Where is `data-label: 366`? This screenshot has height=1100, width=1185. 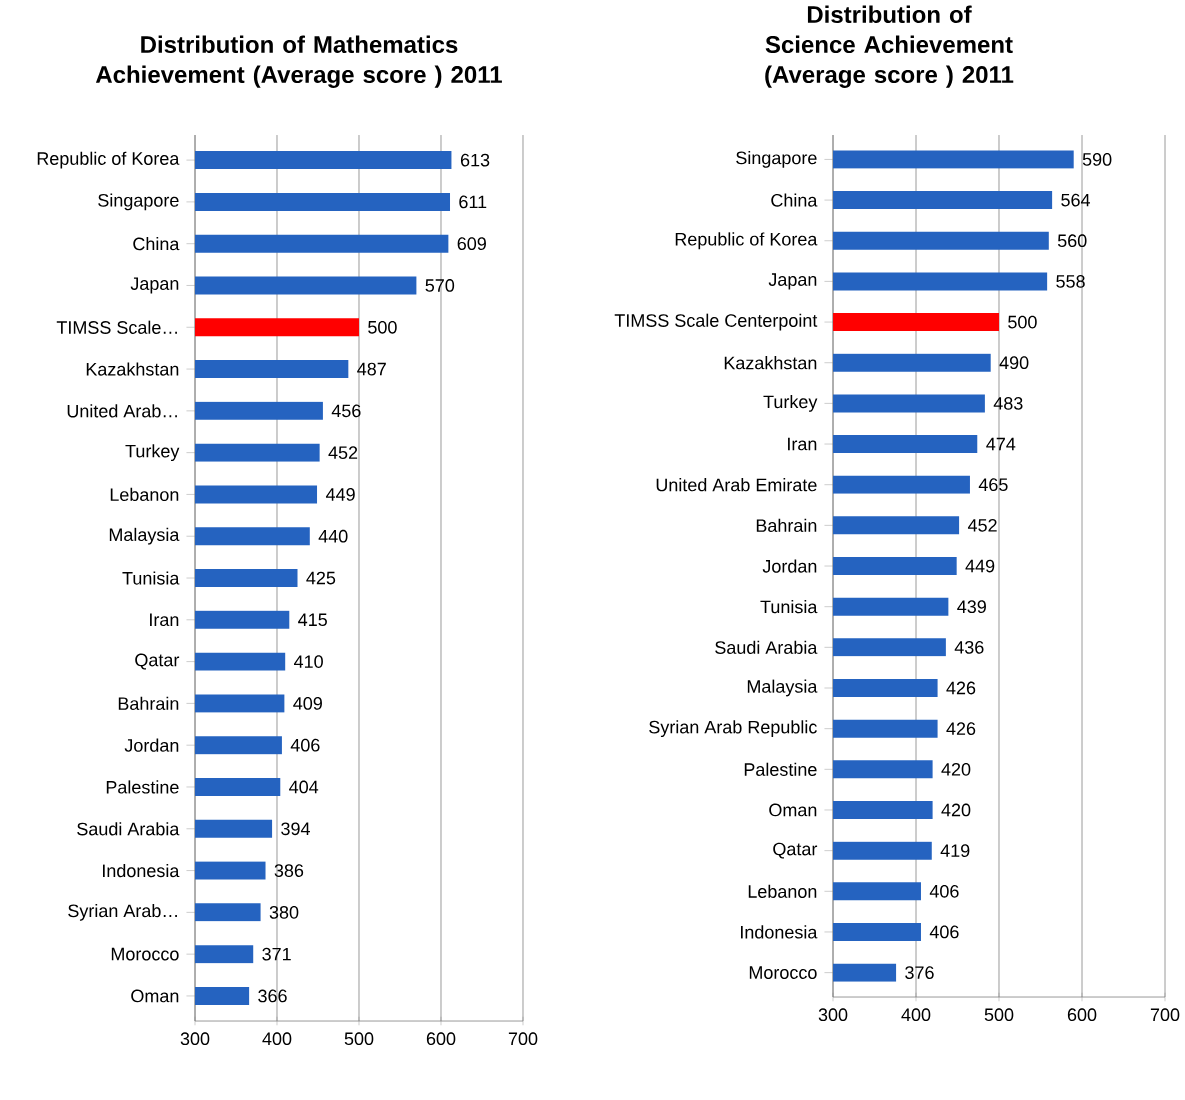
data-label: 366 is located at coordinates (272, 996).